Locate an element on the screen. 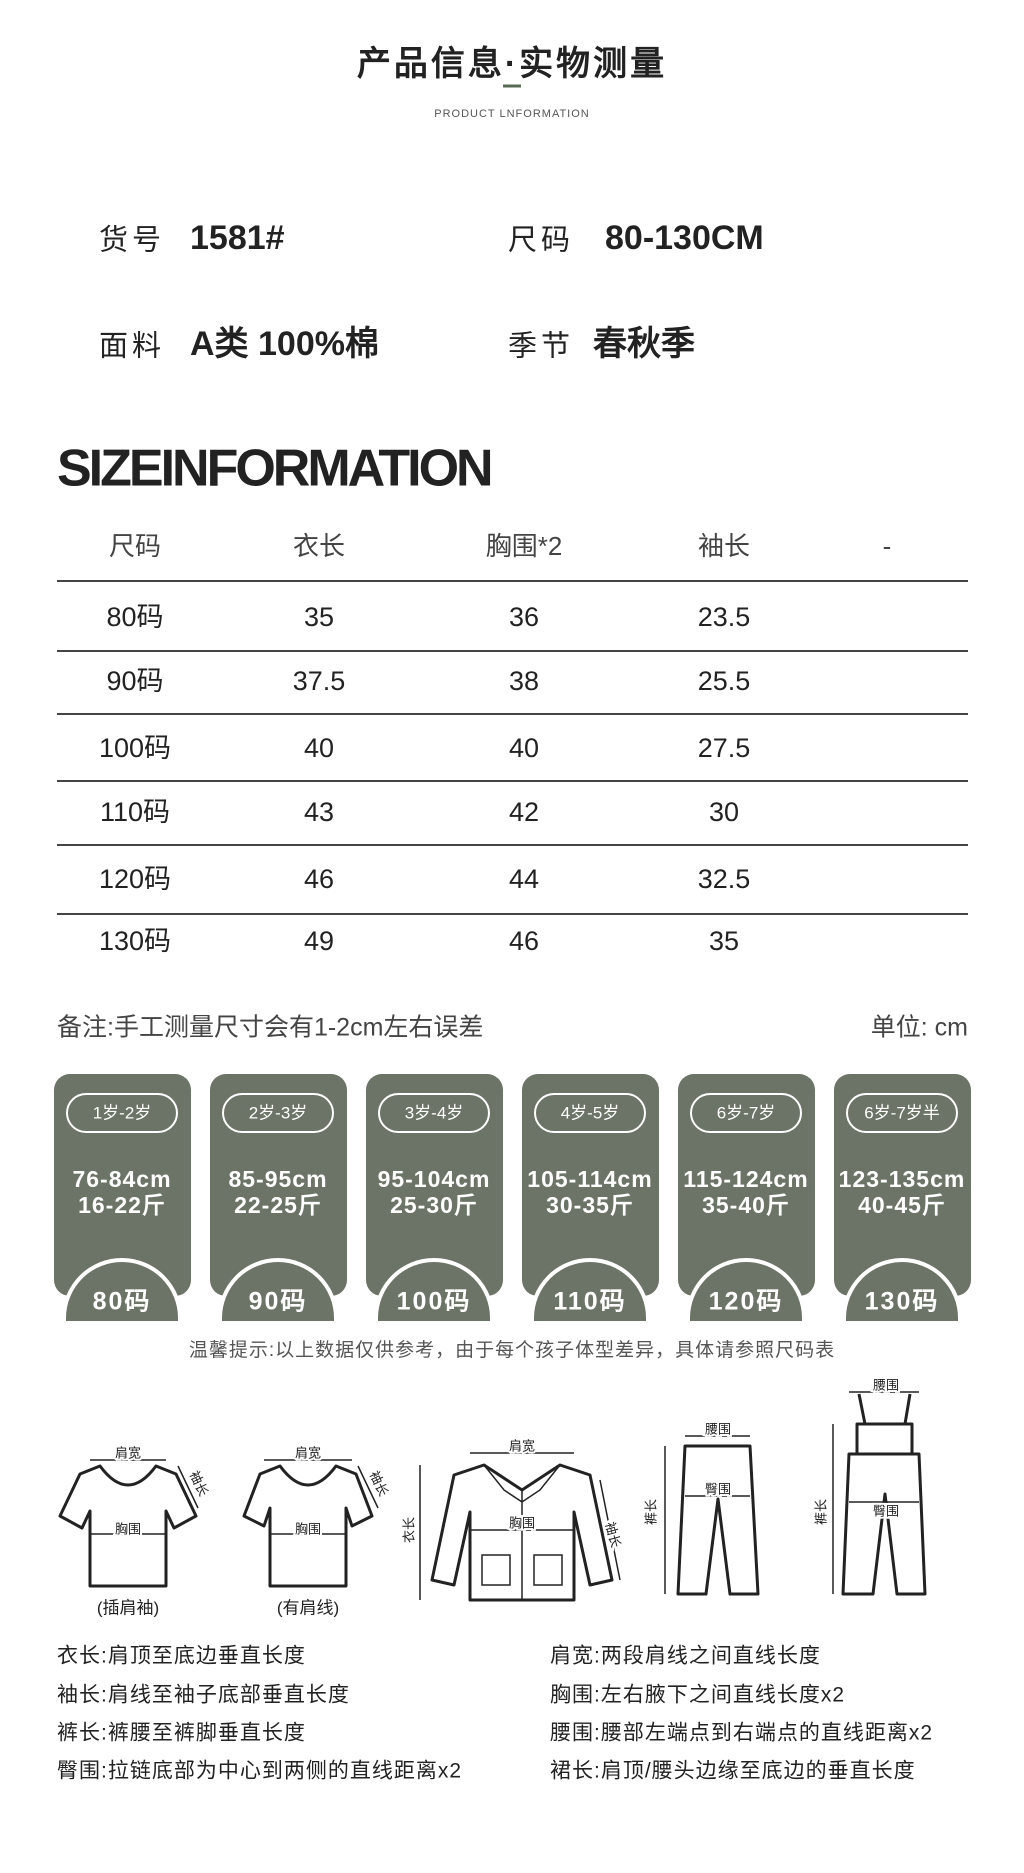 The height and width of the screenshot is (1873, 1024). card-weight: 25-30斤 is located at coordinates (434, 1205).